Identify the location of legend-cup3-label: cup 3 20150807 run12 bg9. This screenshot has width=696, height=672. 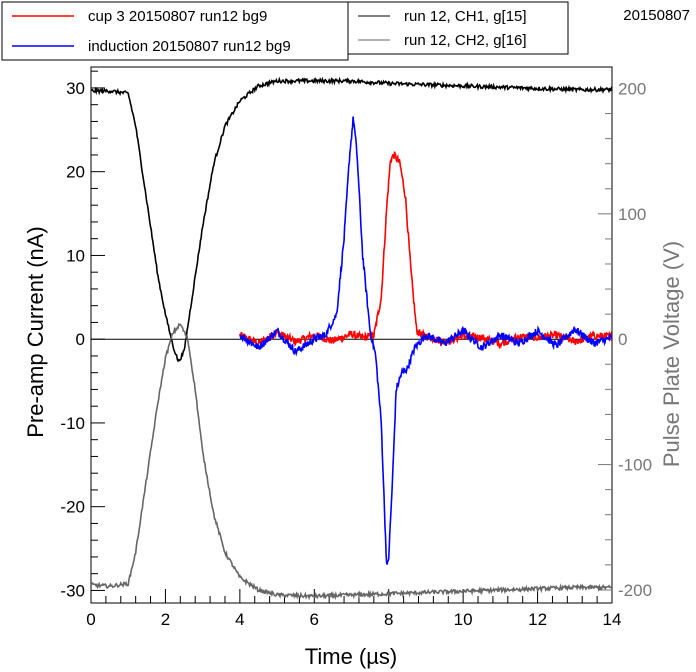
(177, 16).